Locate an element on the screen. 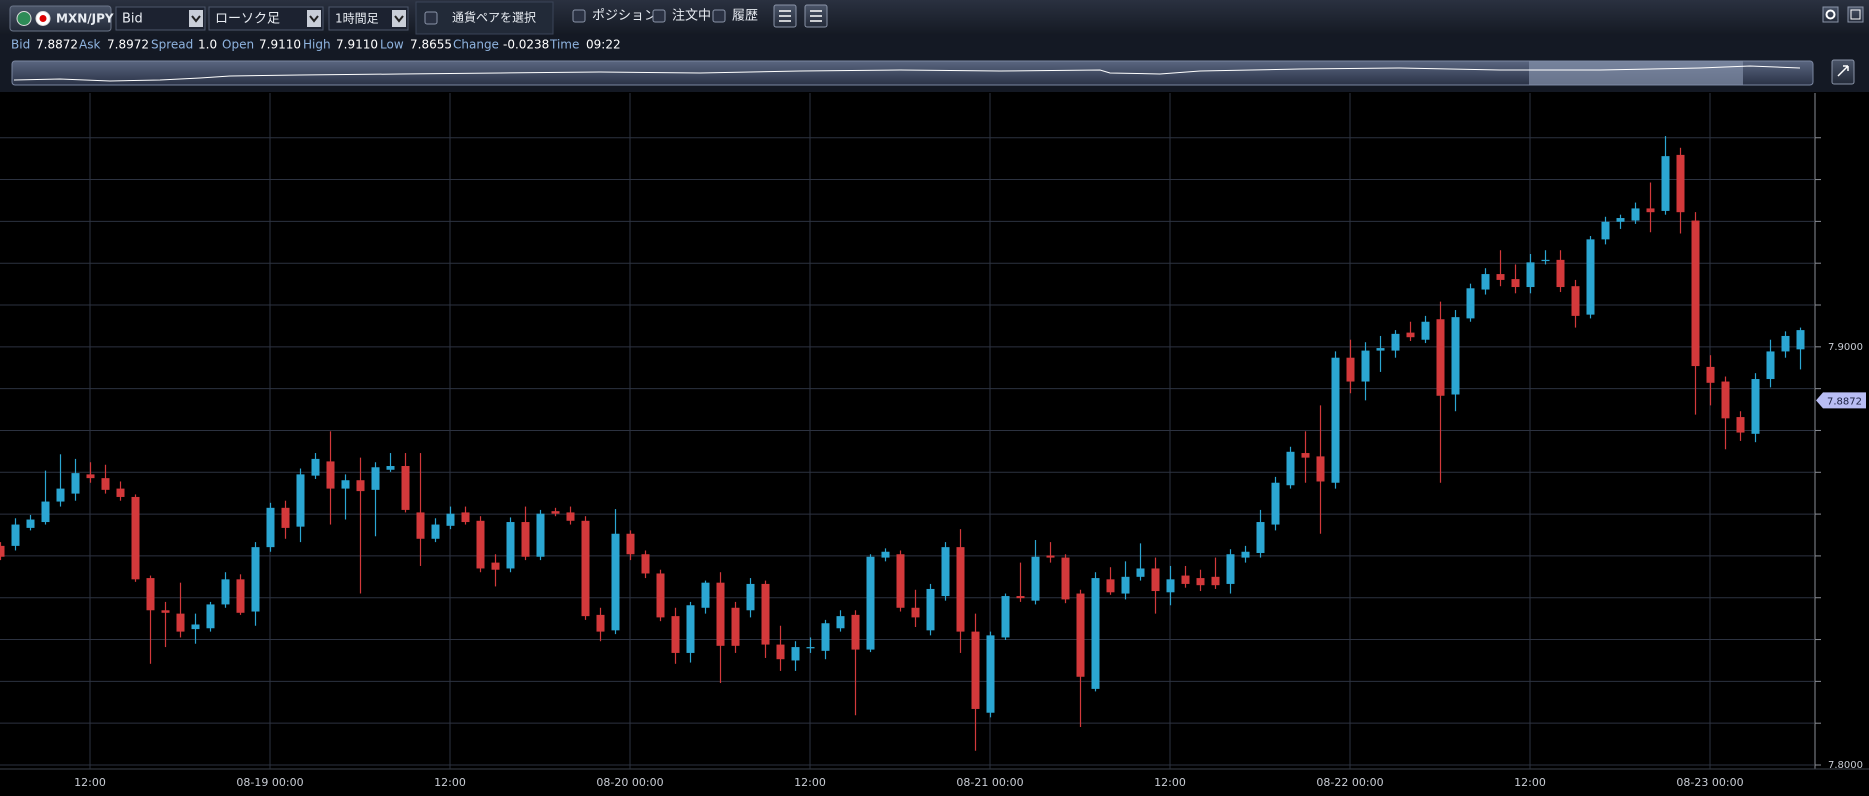 The width and height of the screenshot is (1869, 796). flag-mx is located at coordinates (24, 18).